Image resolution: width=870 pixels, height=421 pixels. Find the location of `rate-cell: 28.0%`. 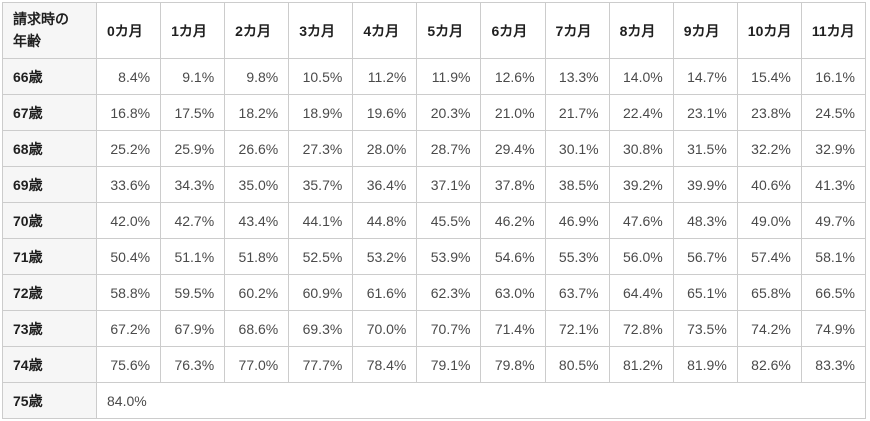

rate-cell: 28.0% is located at coordinates (385, 148).